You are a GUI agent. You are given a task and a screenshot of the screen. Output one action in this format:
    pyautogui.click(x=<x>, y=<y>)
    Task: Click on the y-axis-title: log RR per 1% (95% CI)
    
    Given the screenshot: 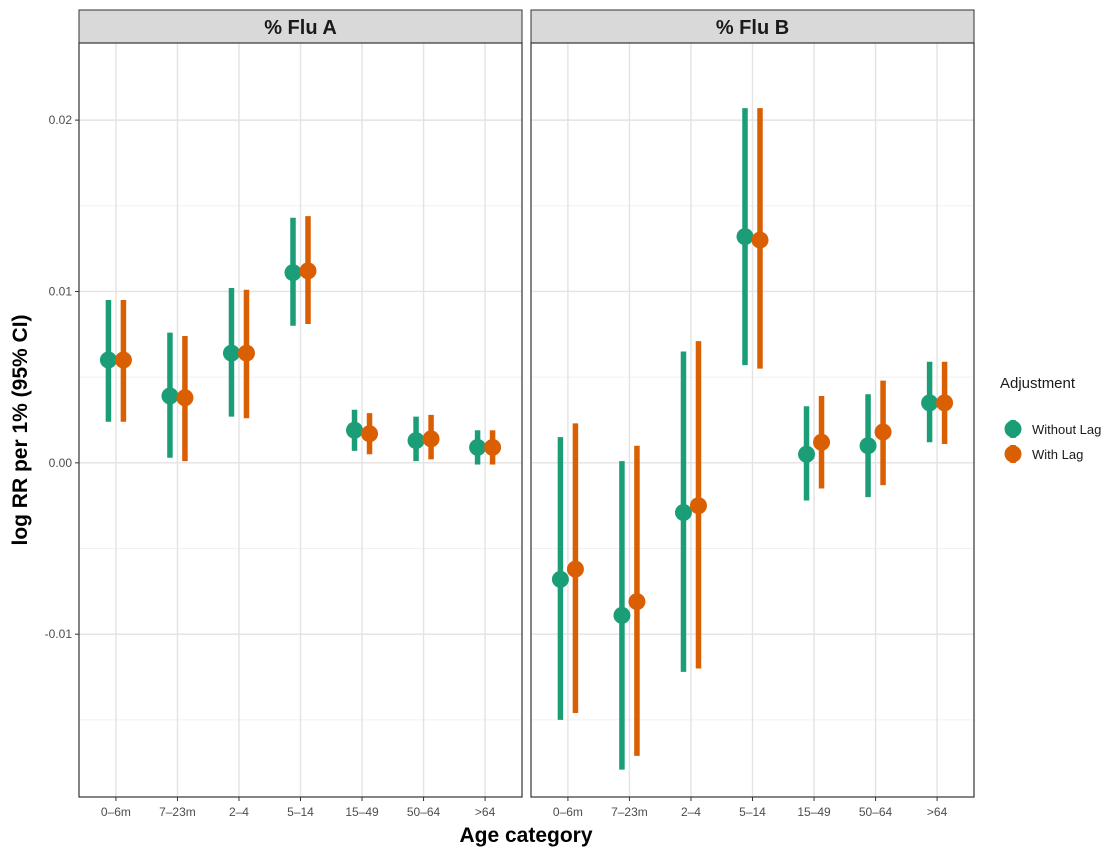 What is the action you would take?
    pyautogui.click(x=20, y=429)
    